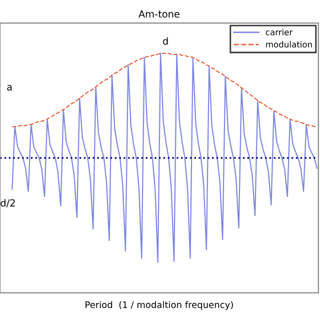  What do you see at coordinates (7, 203) in the screenshot?
I see `annotation: d/2` at bounding box center [7, 203].